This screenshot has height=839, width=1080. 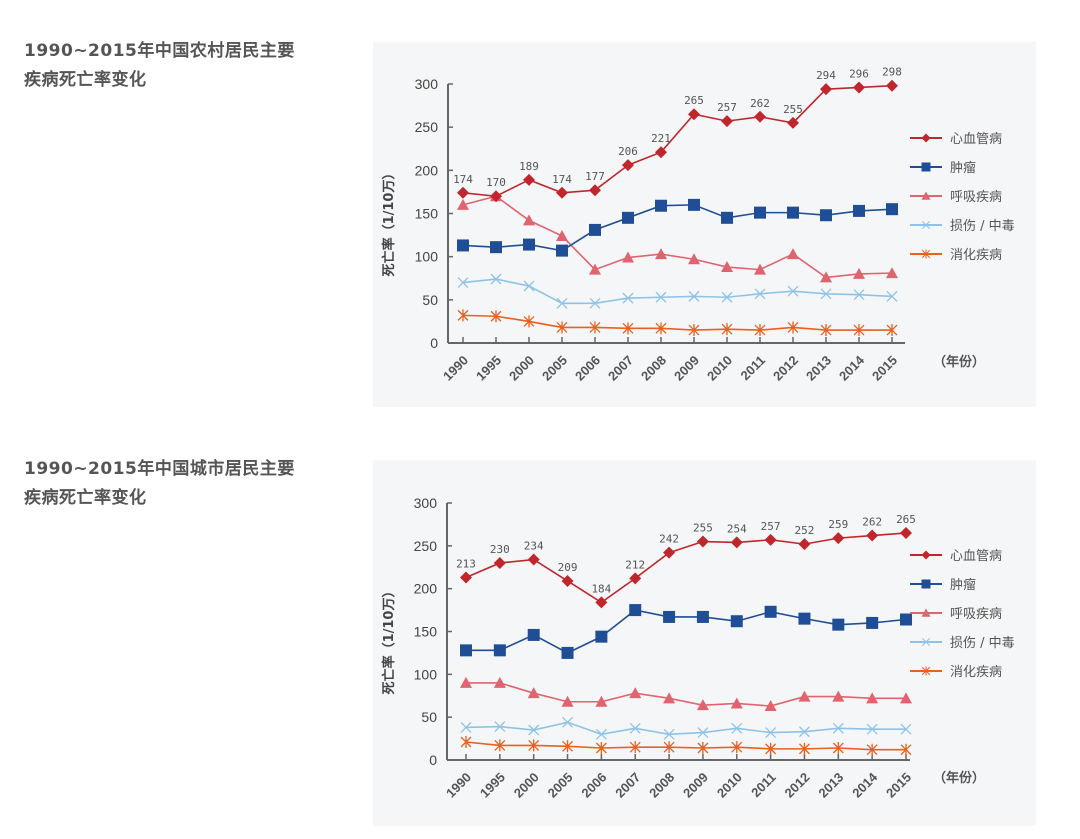 What do you see at coordinates (962, 166) in the screenshot?
I see `legend-item: 肿瘤` at bounding box center [962, 166].